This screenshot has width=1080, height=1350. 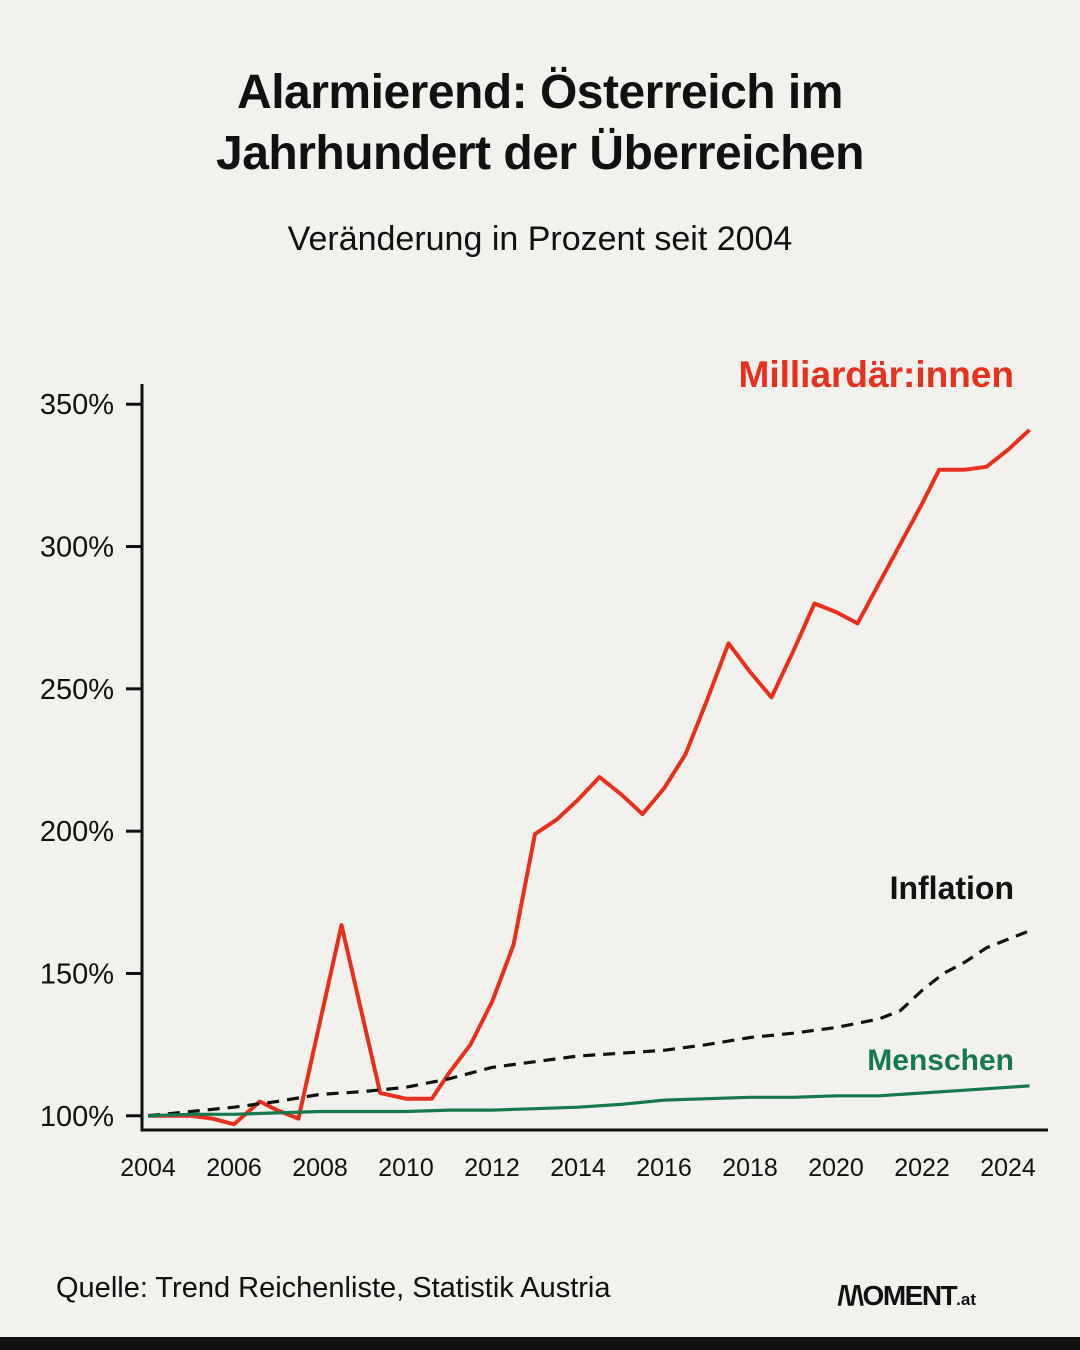 What do you see at coordinates (77, 832) in the screenshot?
I see `y-tick-label: 200%` at bounding box center [77, 832].